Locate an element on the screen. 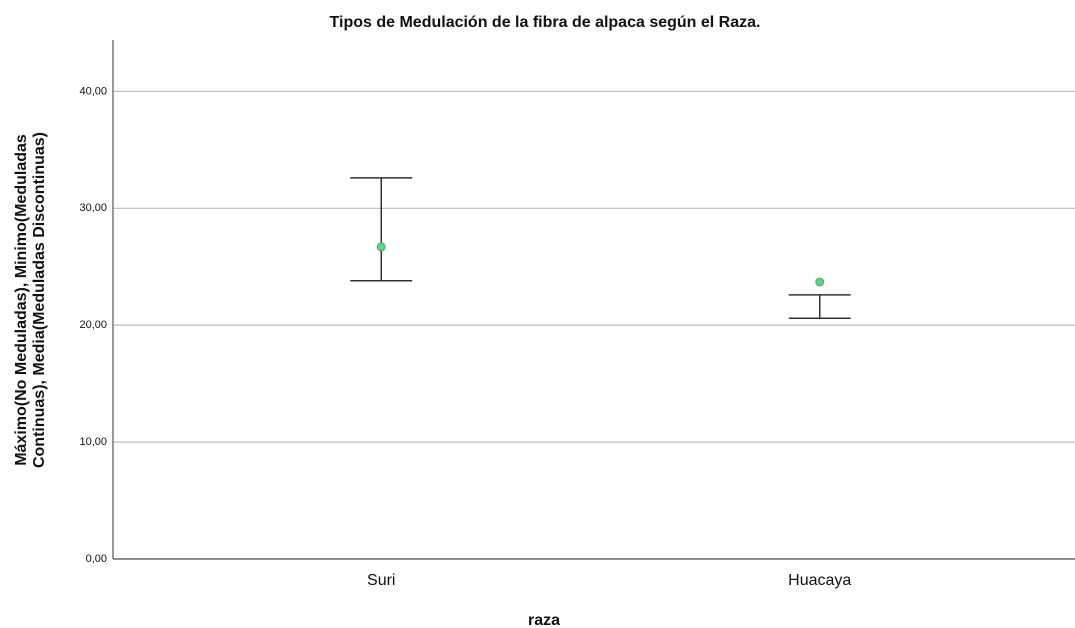  x-tick-label: Huacaya is located at coordinates (819, 580).